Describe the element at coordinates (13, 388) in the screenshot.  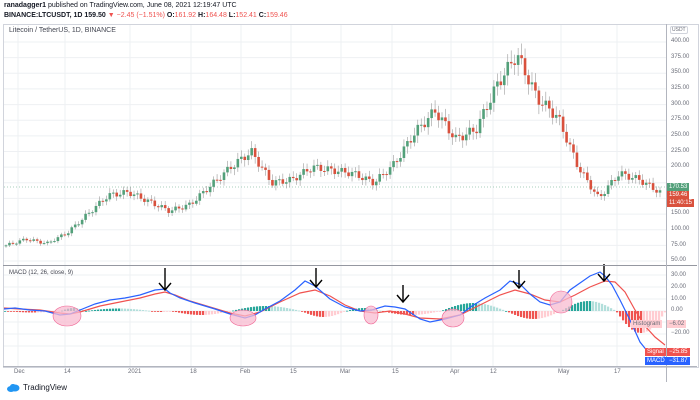
I see `cloud-icon` at that location.